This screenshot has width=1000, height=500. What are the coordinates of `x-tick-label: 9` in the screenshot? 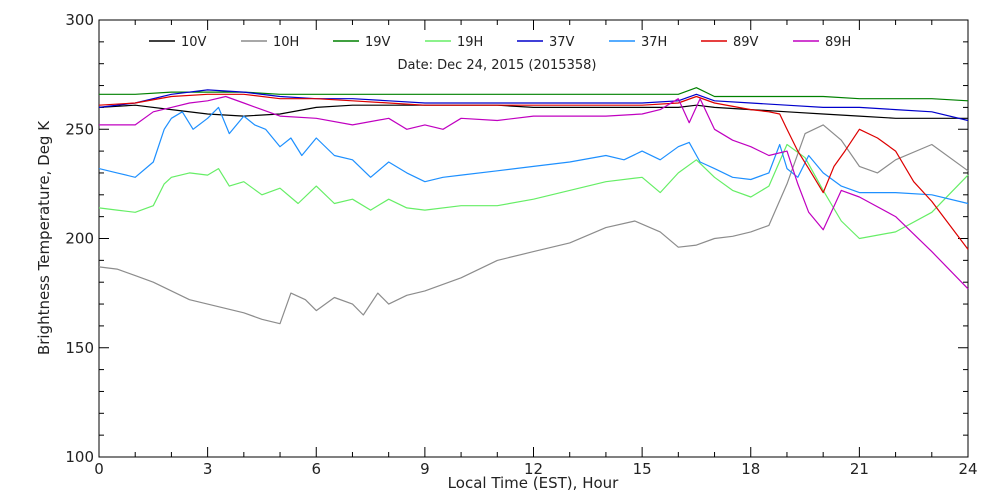 It's located at (425, 469).